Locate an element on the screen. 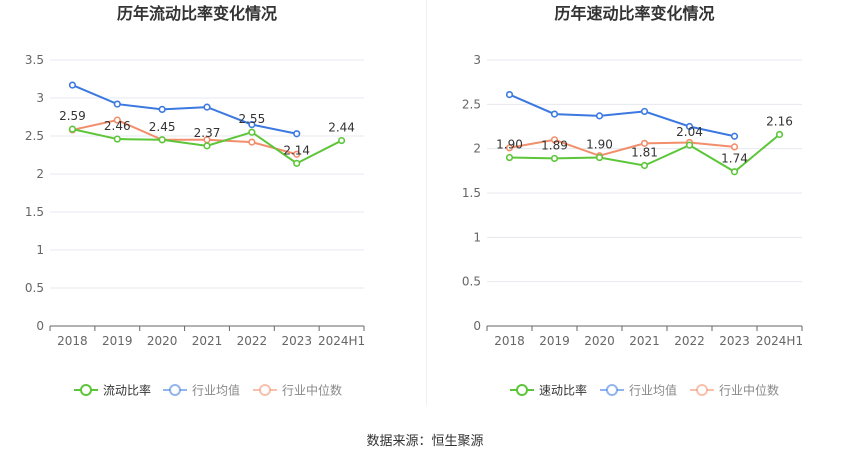 Image resolution: width=850 pixels, height=459 pixels. chart-divider is located at coordinates (426, 202).